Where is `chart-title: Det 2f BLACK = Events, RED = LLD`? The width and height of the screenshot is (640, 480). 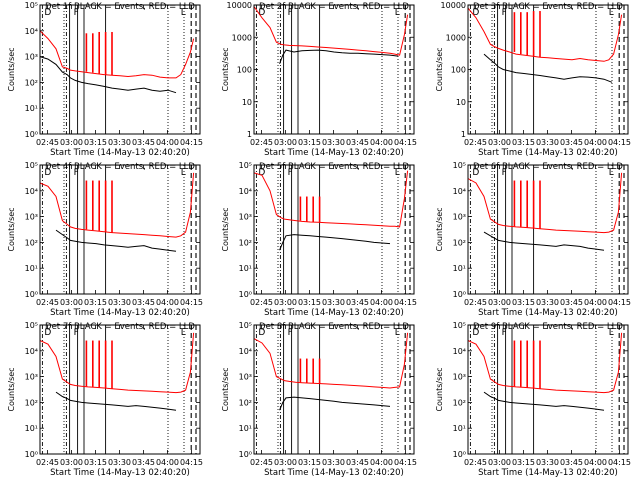
chart-title: Det 2f BLACK = Events, RED = LLD is located at coordinates (334, 7).